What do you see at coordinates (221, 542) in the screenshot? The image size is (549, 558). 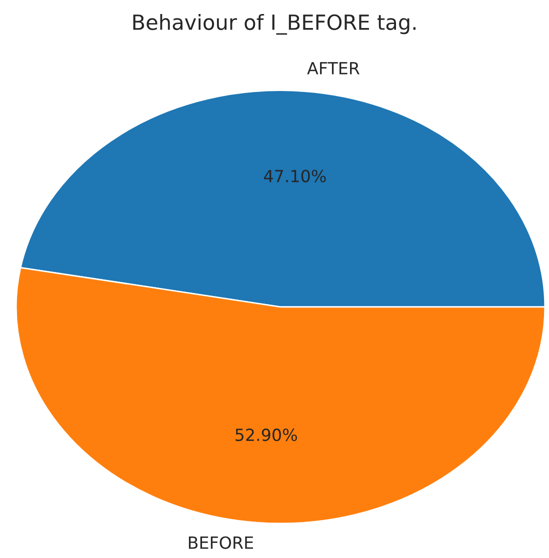 I see `slice-label: BEFORE` at bounding box center [221, 542].